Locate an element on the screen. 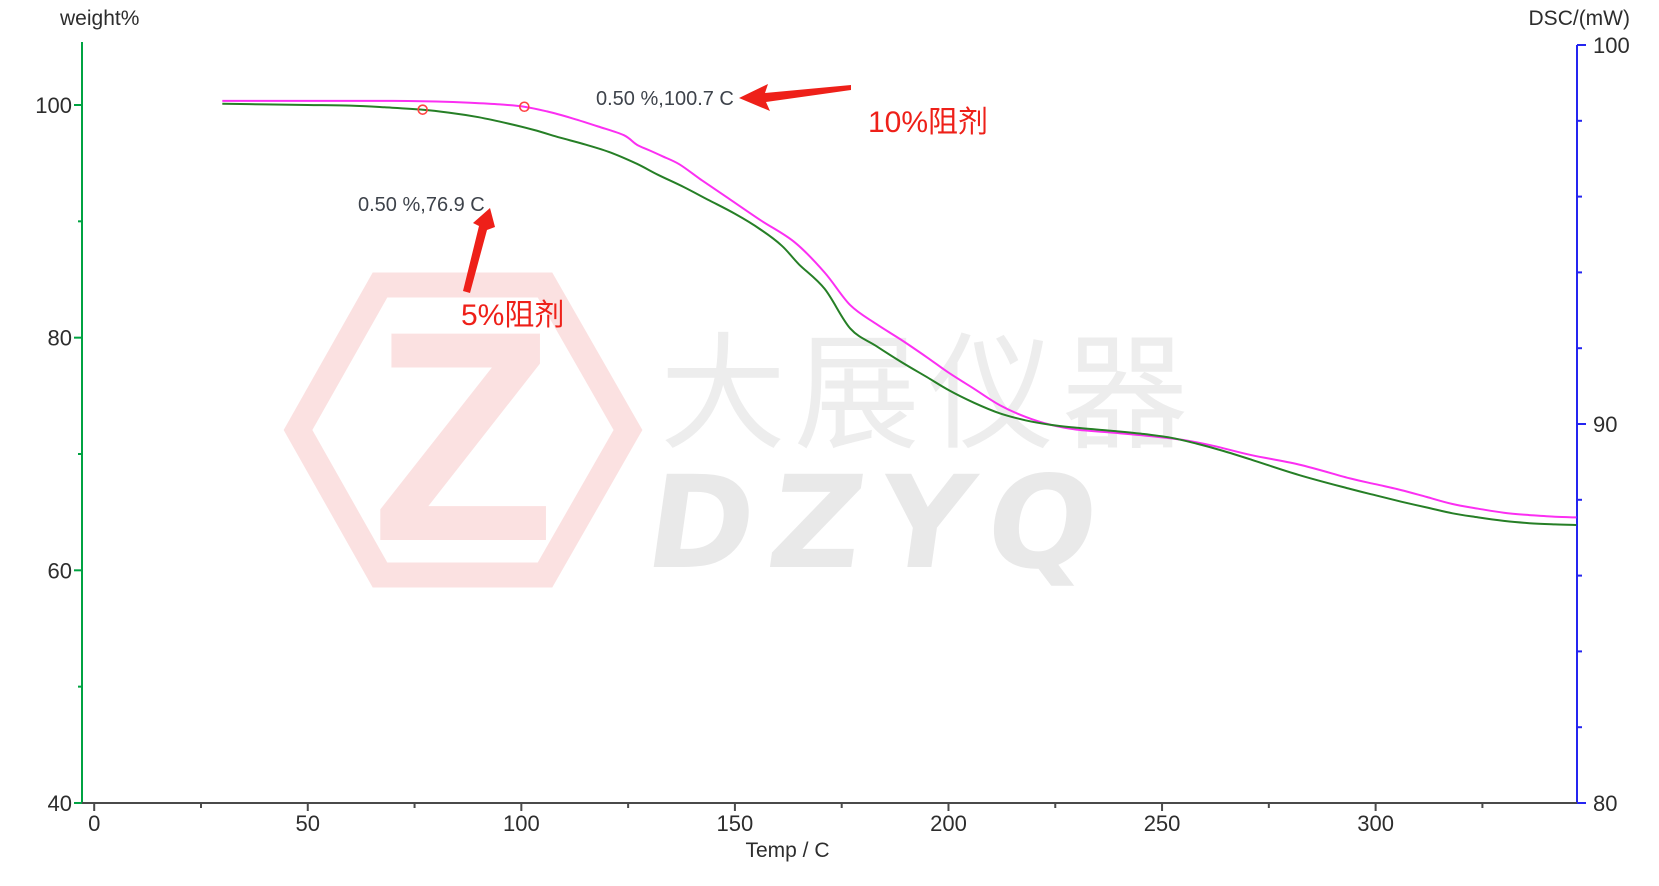 The image size is (1659, 886). left-axis-tick-label: 80 is located at coordinates (60, 338).